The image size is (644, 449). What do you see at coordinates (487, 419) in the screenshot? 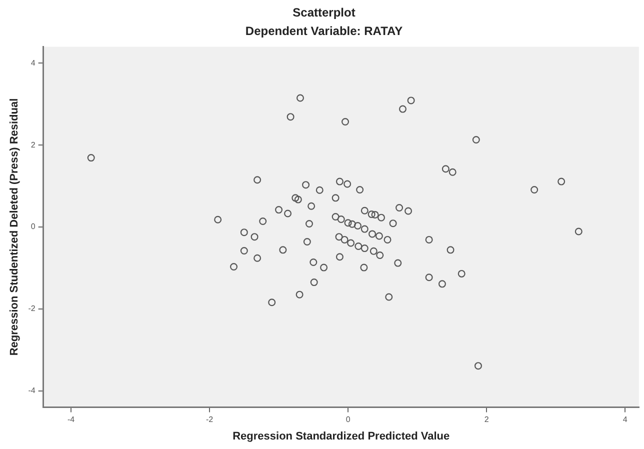
I see `x-tick-label: 2` at bounding box center [487, 419].